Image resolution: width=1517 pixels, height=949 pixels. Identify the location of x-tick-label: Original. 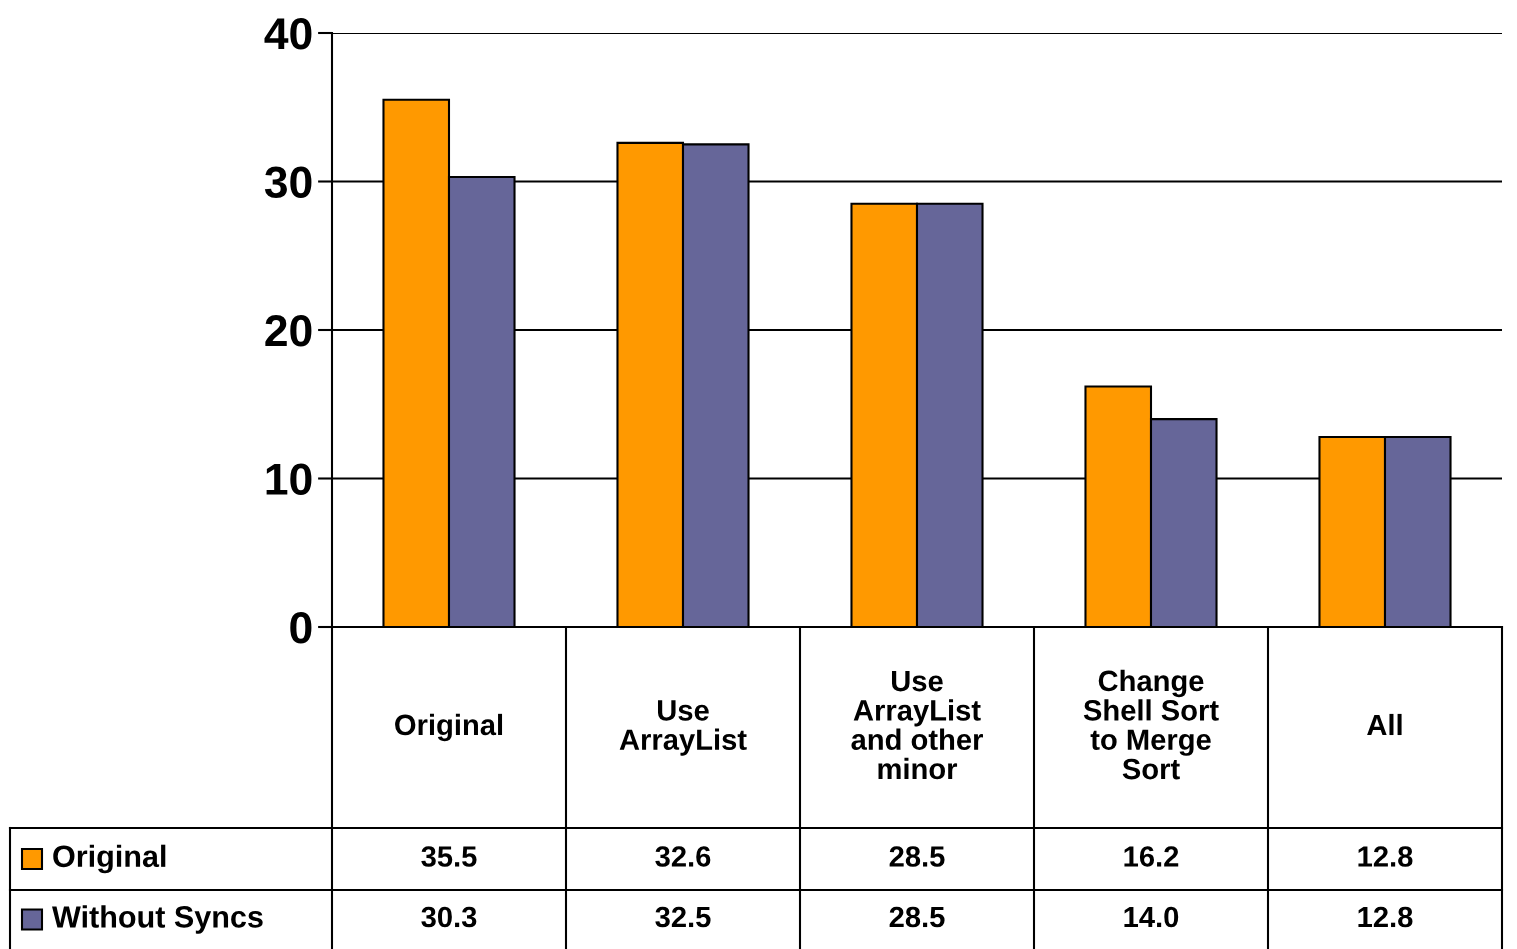
(449, 727).